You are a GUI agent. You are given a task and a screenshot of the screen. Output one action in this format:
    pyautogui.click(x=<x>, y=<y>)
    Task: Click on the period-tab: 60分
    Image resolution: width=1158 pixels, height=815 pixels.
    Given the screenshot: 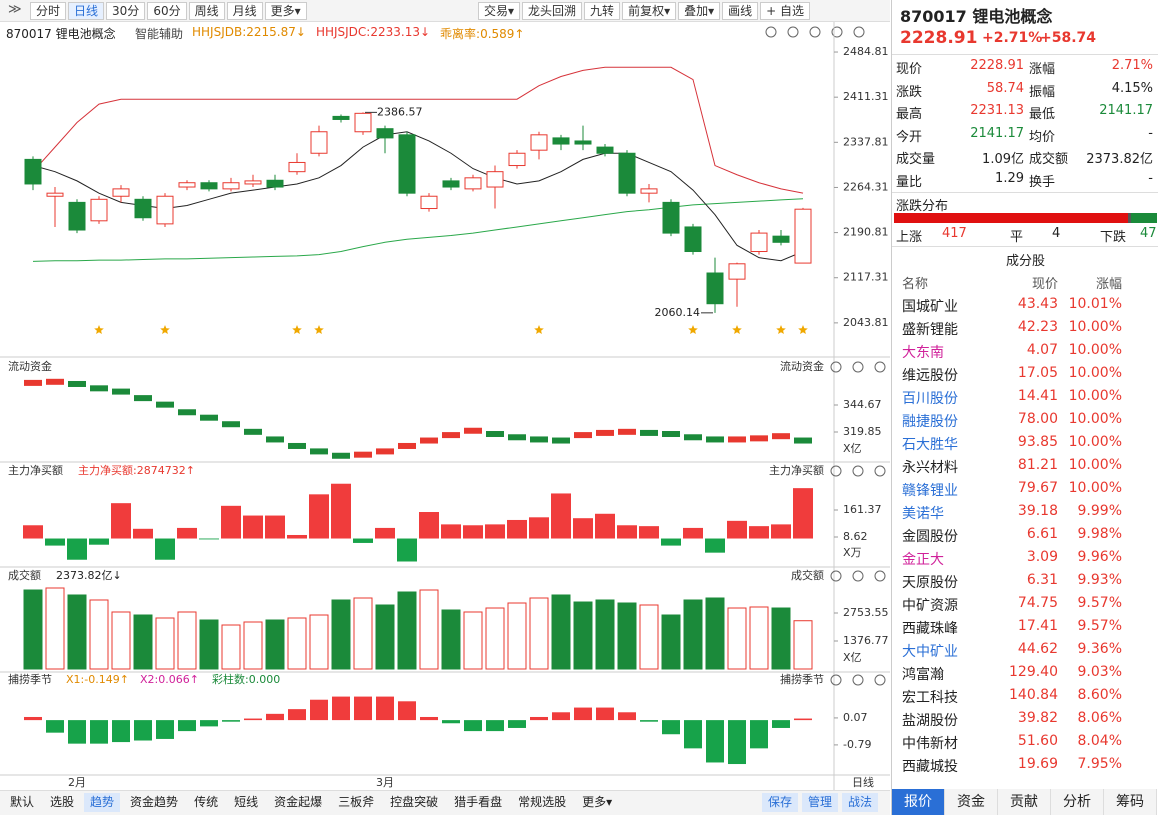 What is the action you would take?
    pyautogui.click(x=167, y=11)
    